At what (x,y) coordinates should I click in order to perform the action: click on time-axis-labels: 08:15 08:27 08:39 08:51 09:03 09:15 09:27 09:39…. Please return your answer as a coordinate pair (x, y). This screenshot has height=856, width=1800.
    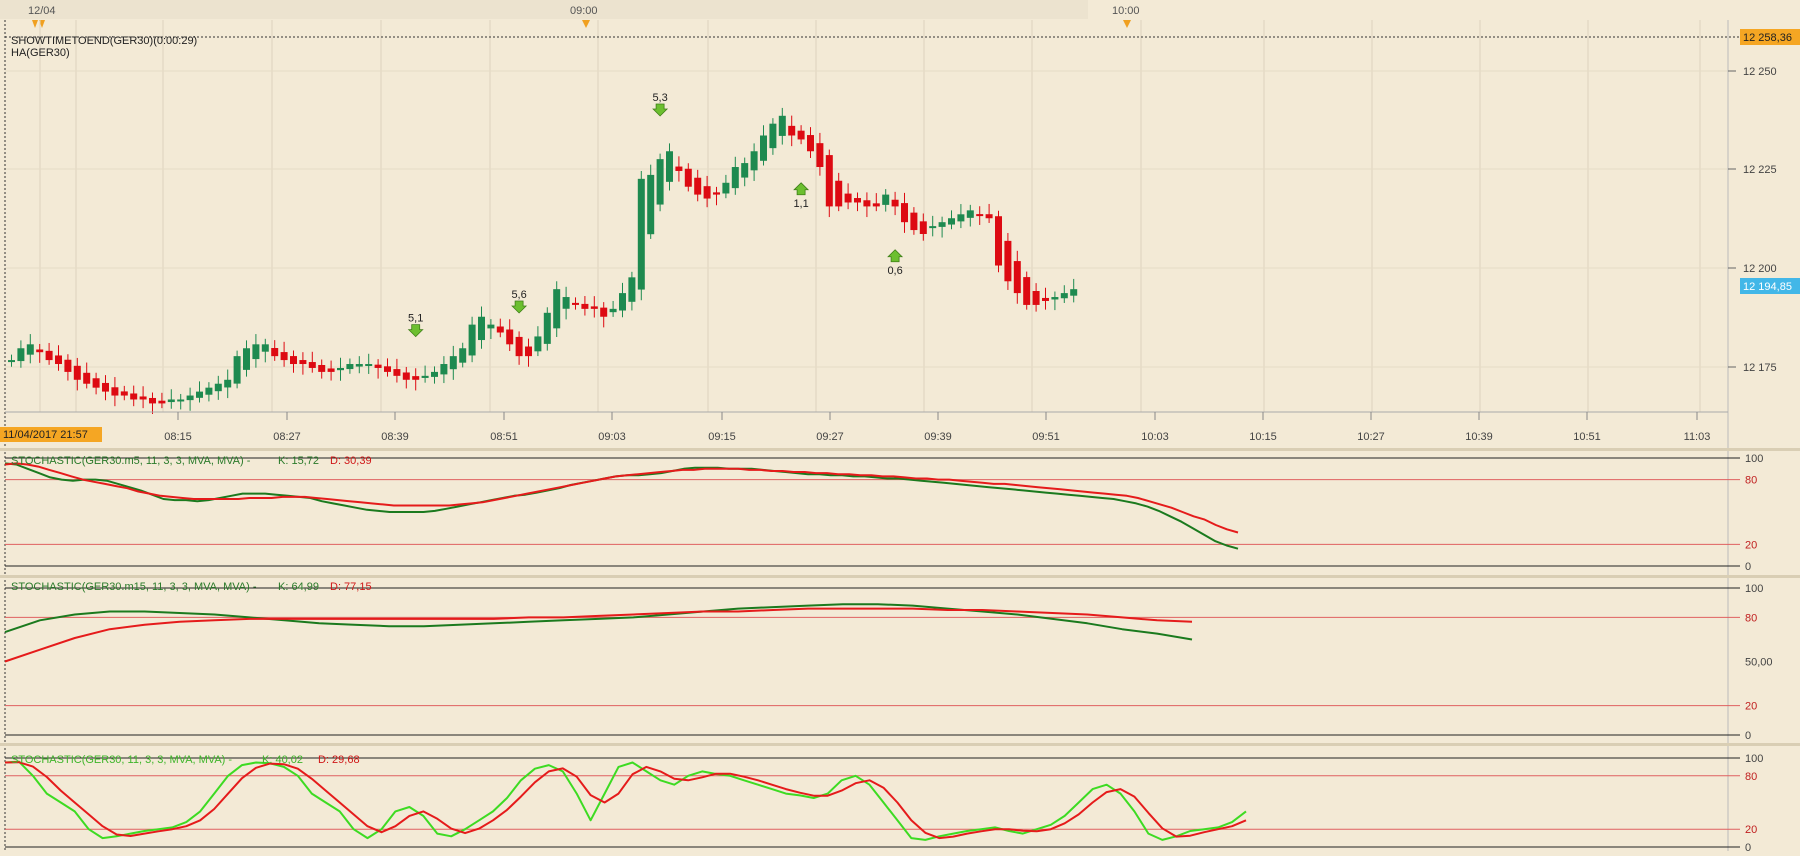
    Looking at the image, I should click on (937, 427).